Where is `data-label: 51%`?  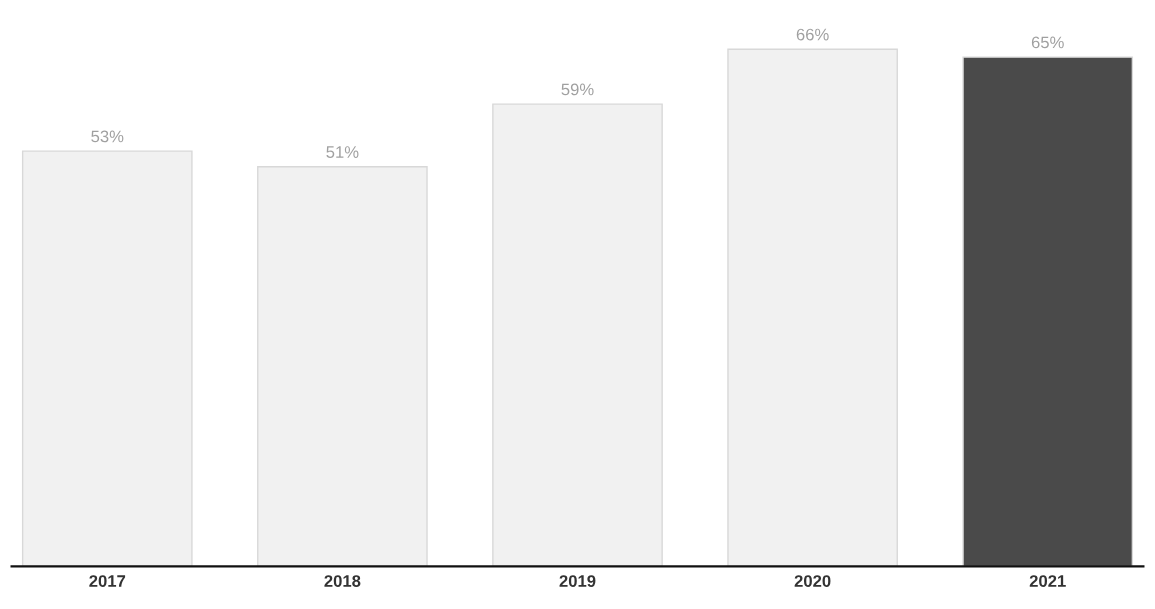 data-label: 51% is located at coordinates (342, 152).